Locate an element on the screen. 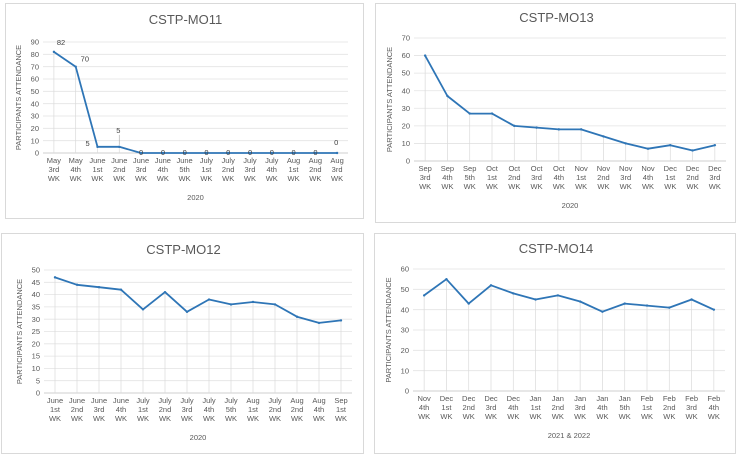 The image size is (741, 459). y-tick-label: 70 is located at coordinates (35, 66).